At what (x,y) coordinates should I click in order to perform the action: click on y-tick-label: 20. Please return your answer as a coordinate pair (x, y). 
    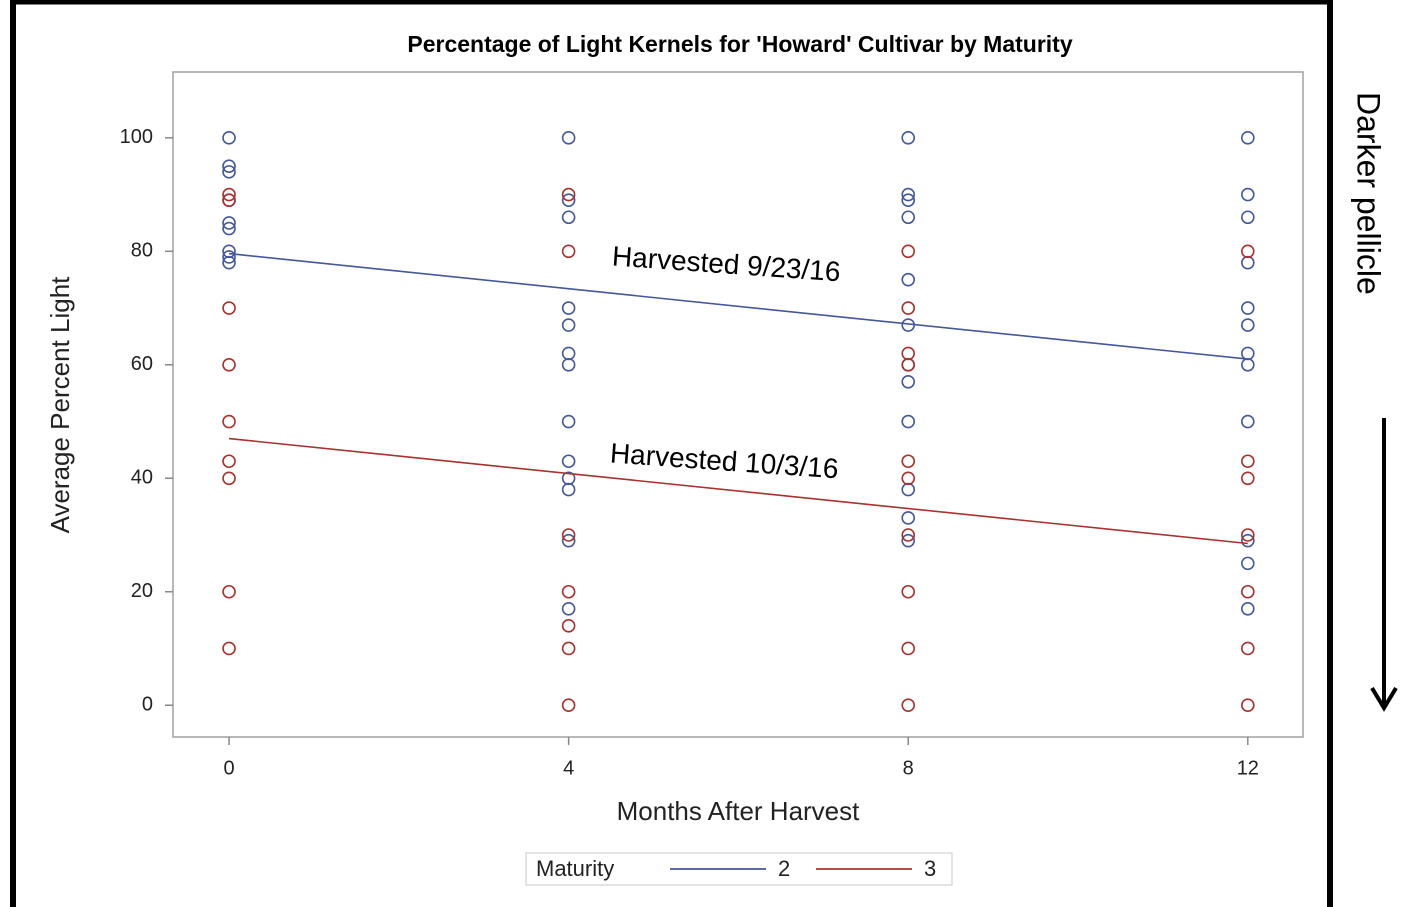
    Looking at the image, I should click on (142, 591).